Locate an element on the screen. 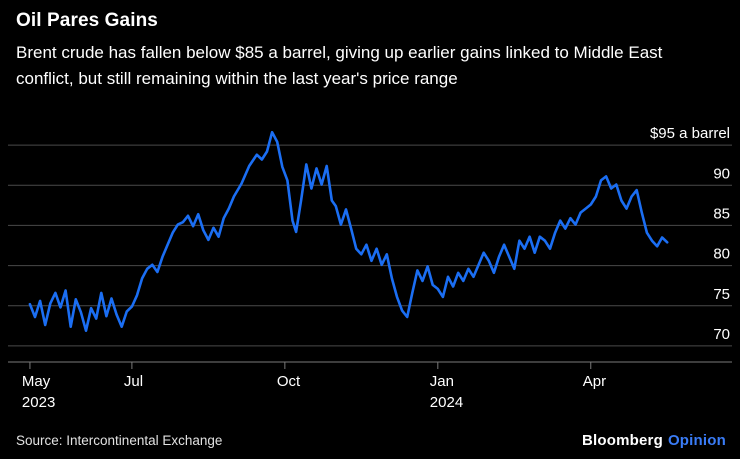 Image resolution: width=740 pixels, height=459 pixels. x-axis-label: Apr is located at coordinates (594, 381).